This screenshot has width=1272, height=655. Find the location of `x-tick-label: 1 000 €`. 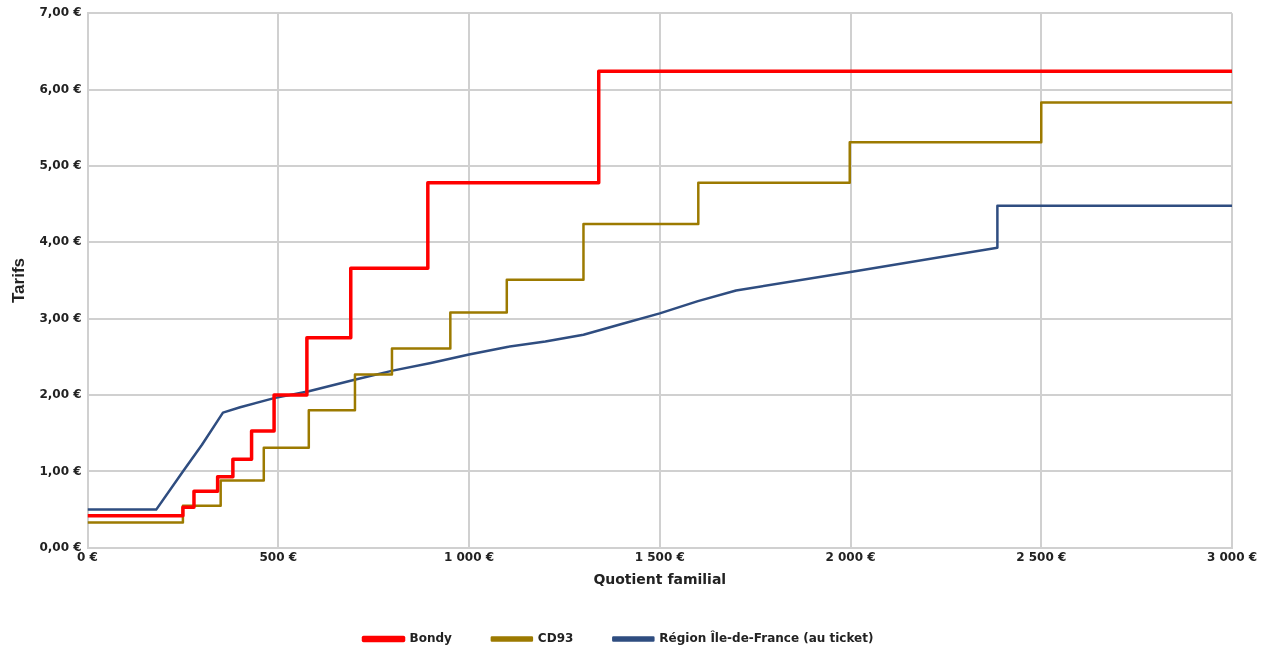

x-tick-label: 1 000 € is located at coordinates (469, 557).